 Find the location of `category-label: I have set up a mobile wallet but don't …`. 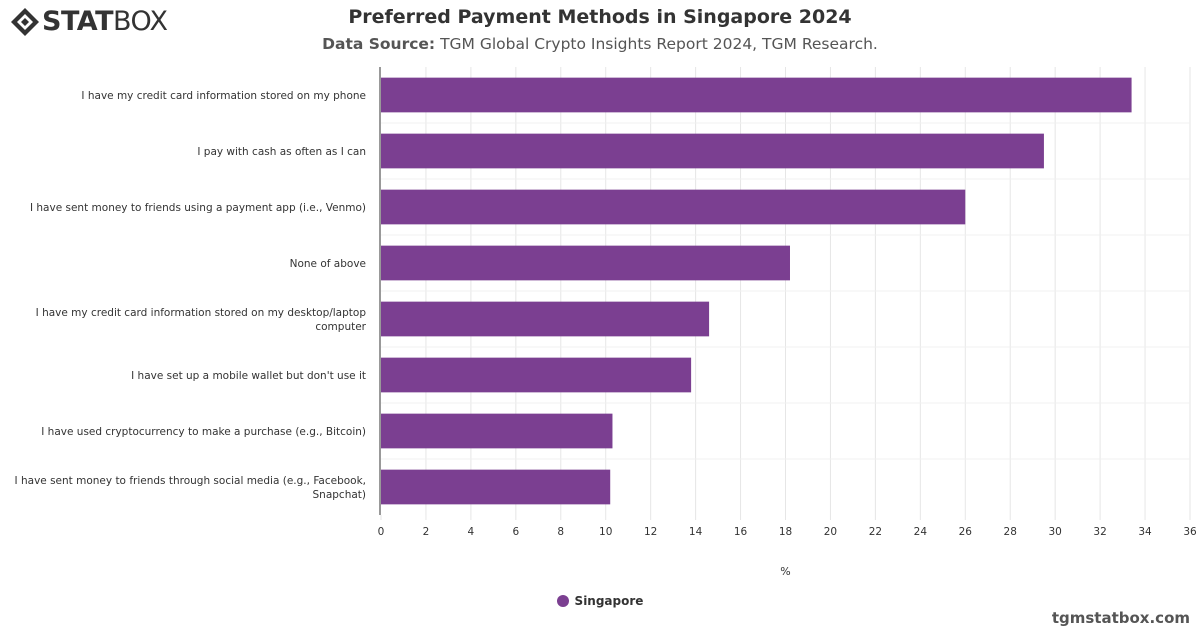

category-label: I have set up a mobile wallet but don't … is located at coordinates (248, 376).